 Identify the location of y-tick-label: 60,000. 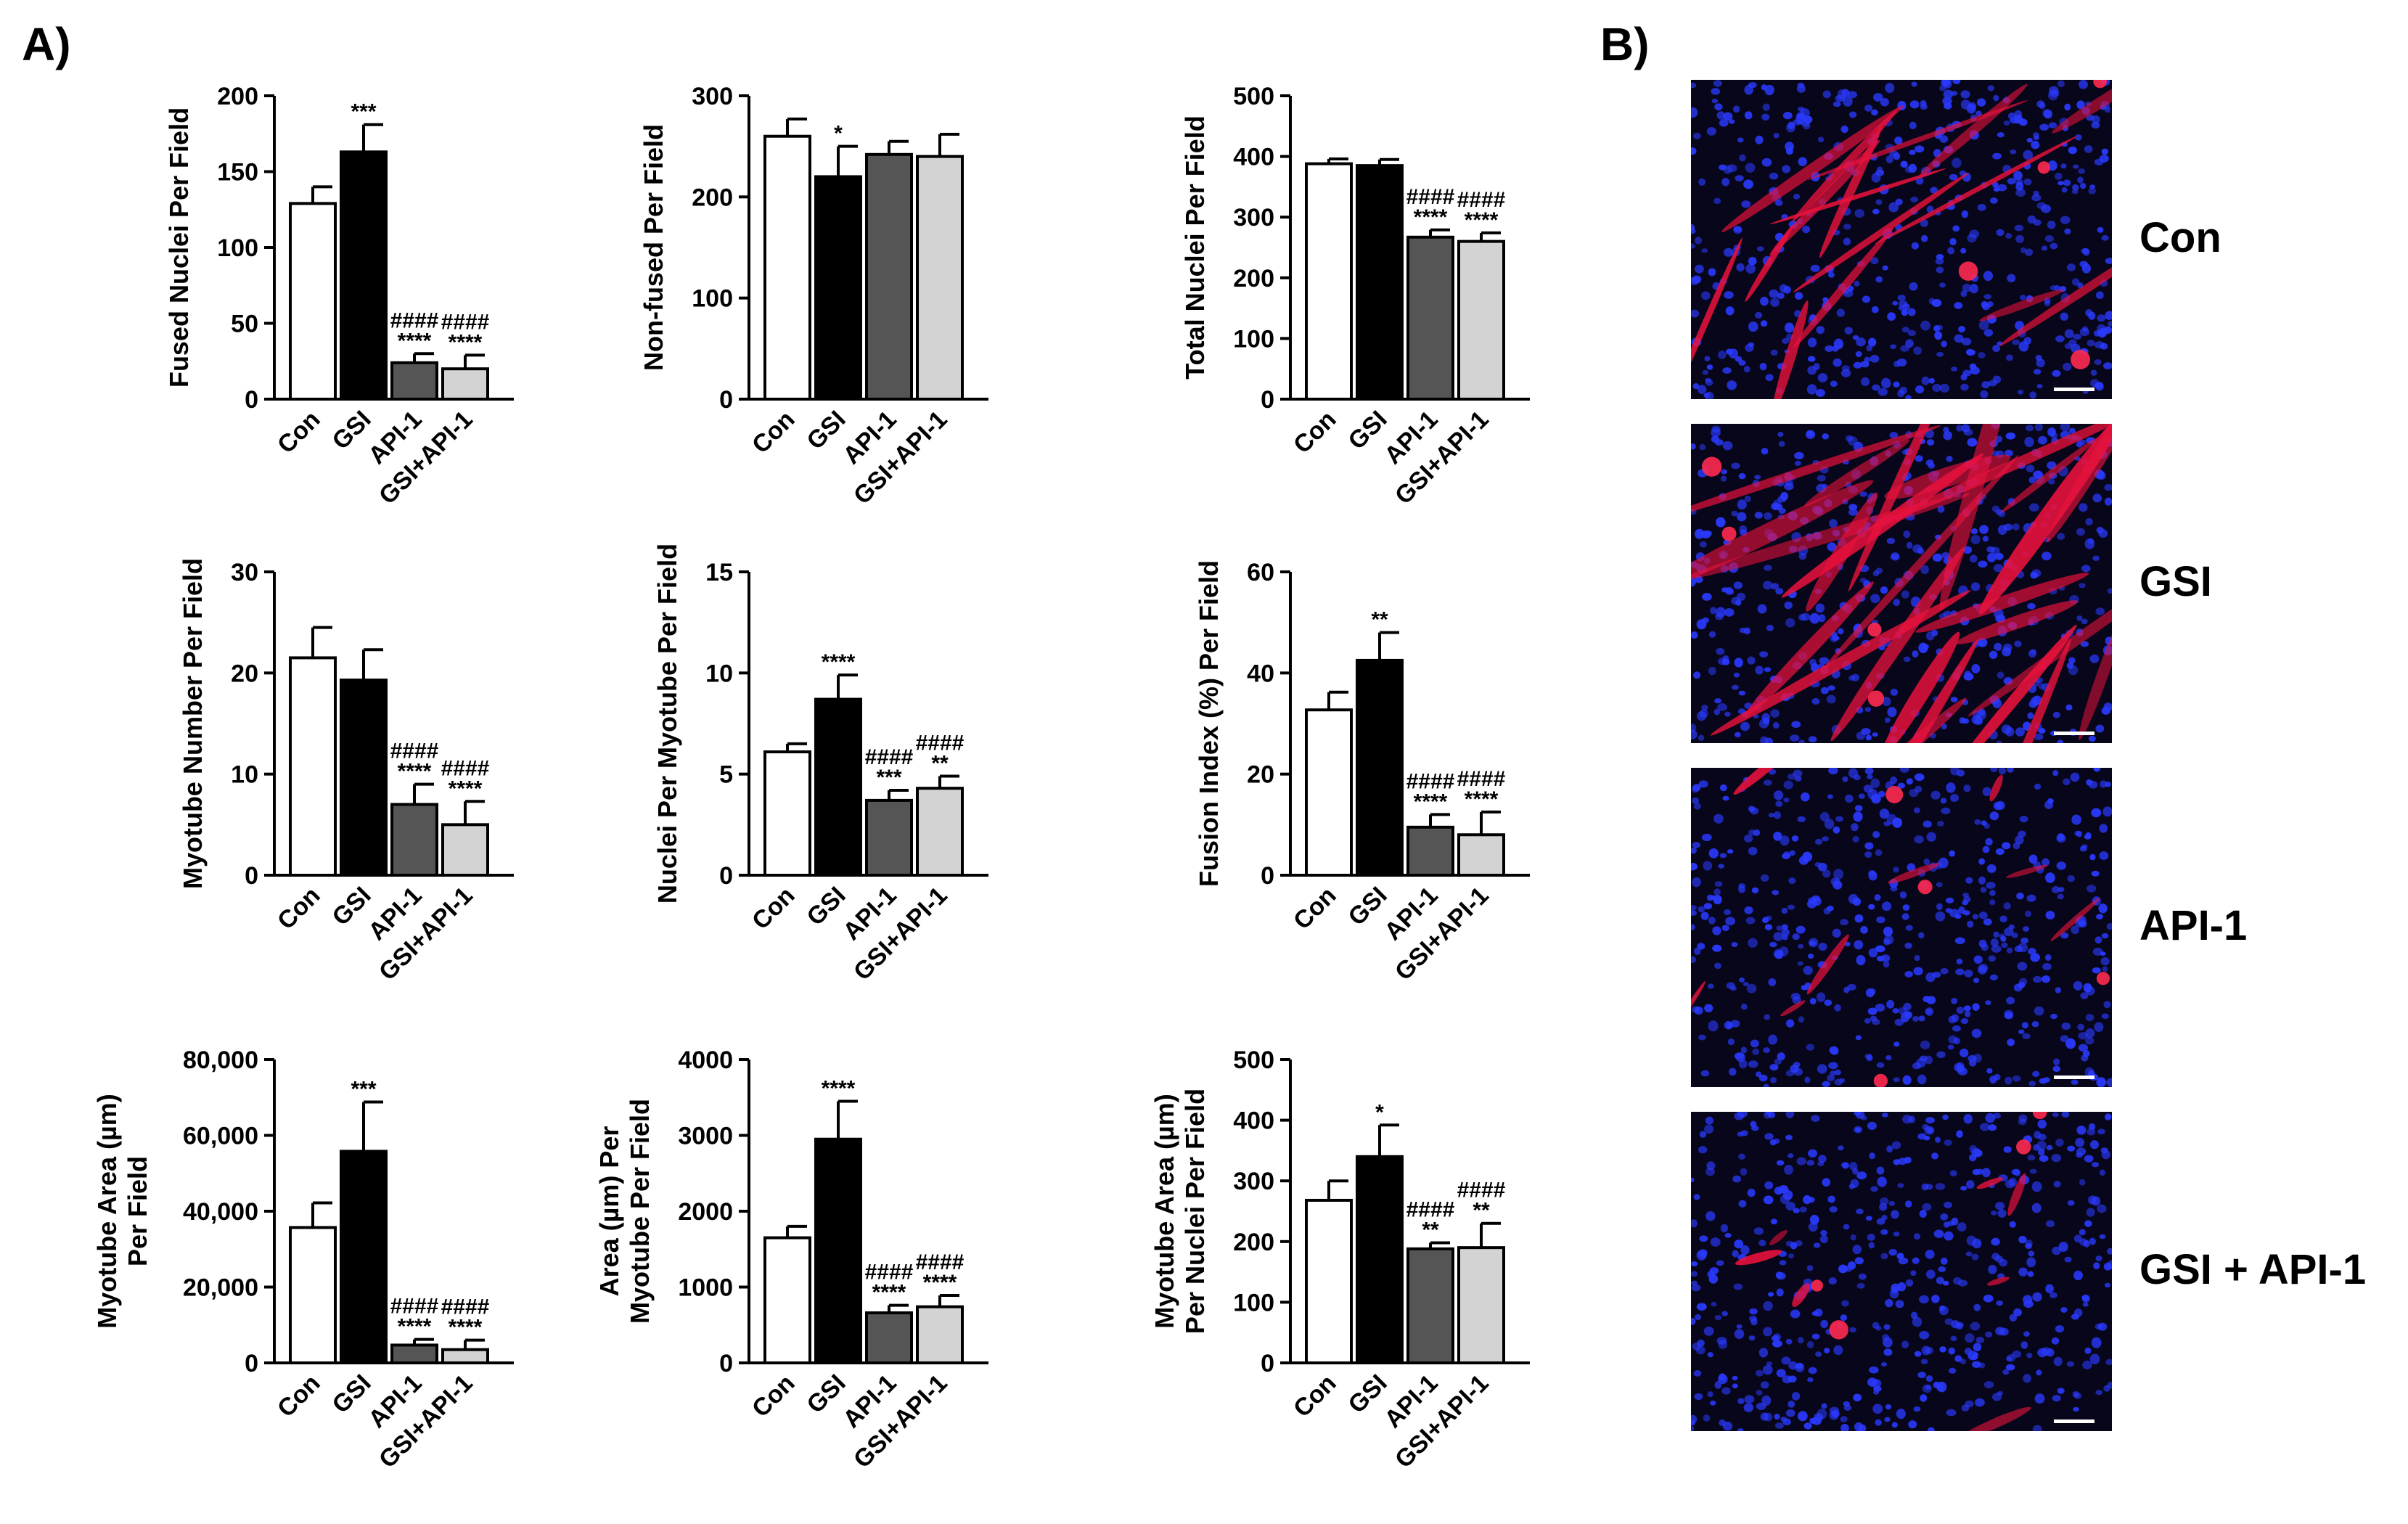
(220, 1137).